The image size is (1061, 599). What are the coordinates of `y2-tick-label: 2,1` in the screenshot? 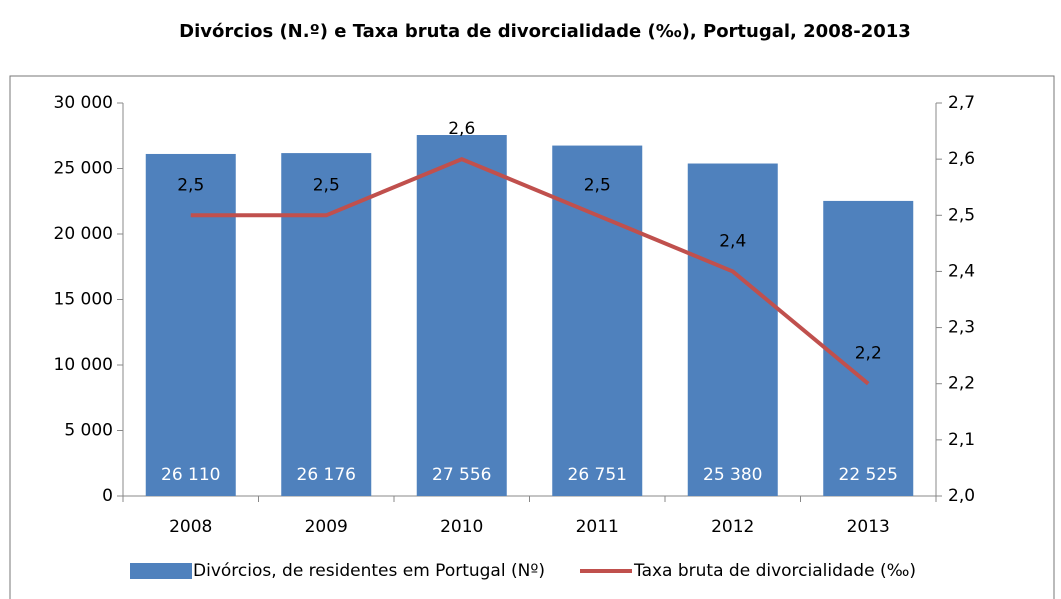 It's located at (961, 440).